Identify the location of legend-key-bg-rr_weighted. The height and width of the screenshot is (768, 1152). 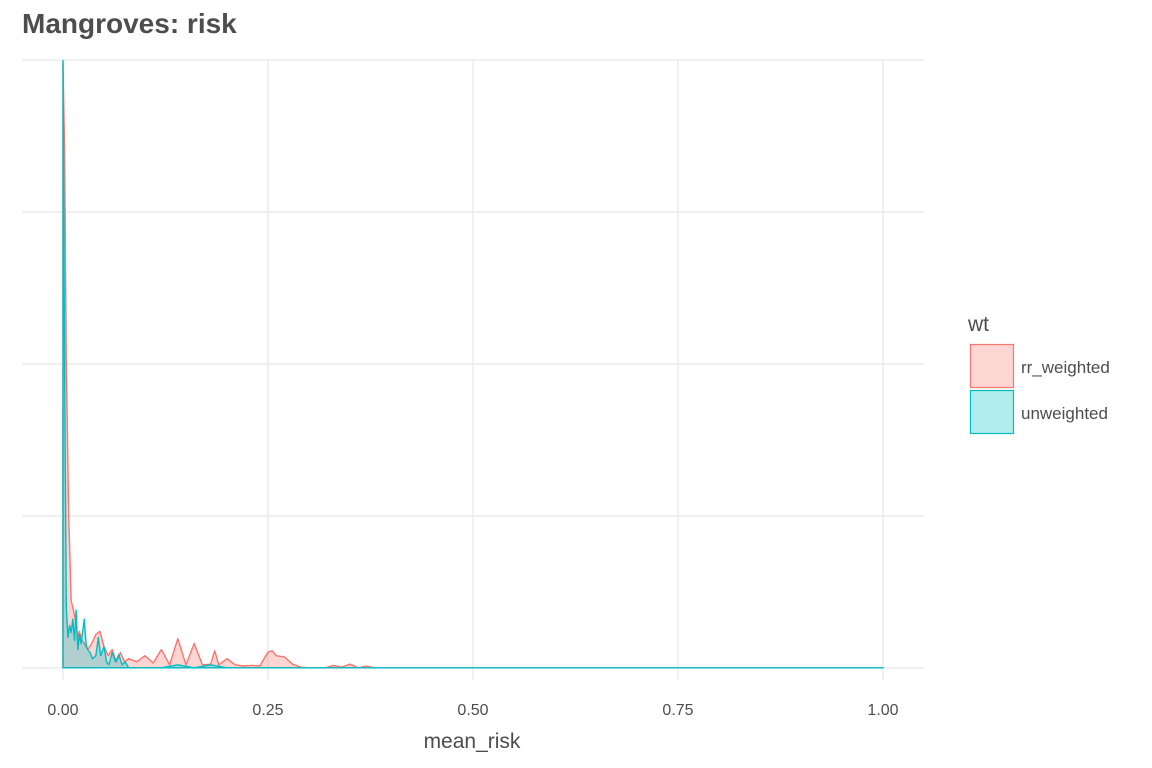
(992, 366).